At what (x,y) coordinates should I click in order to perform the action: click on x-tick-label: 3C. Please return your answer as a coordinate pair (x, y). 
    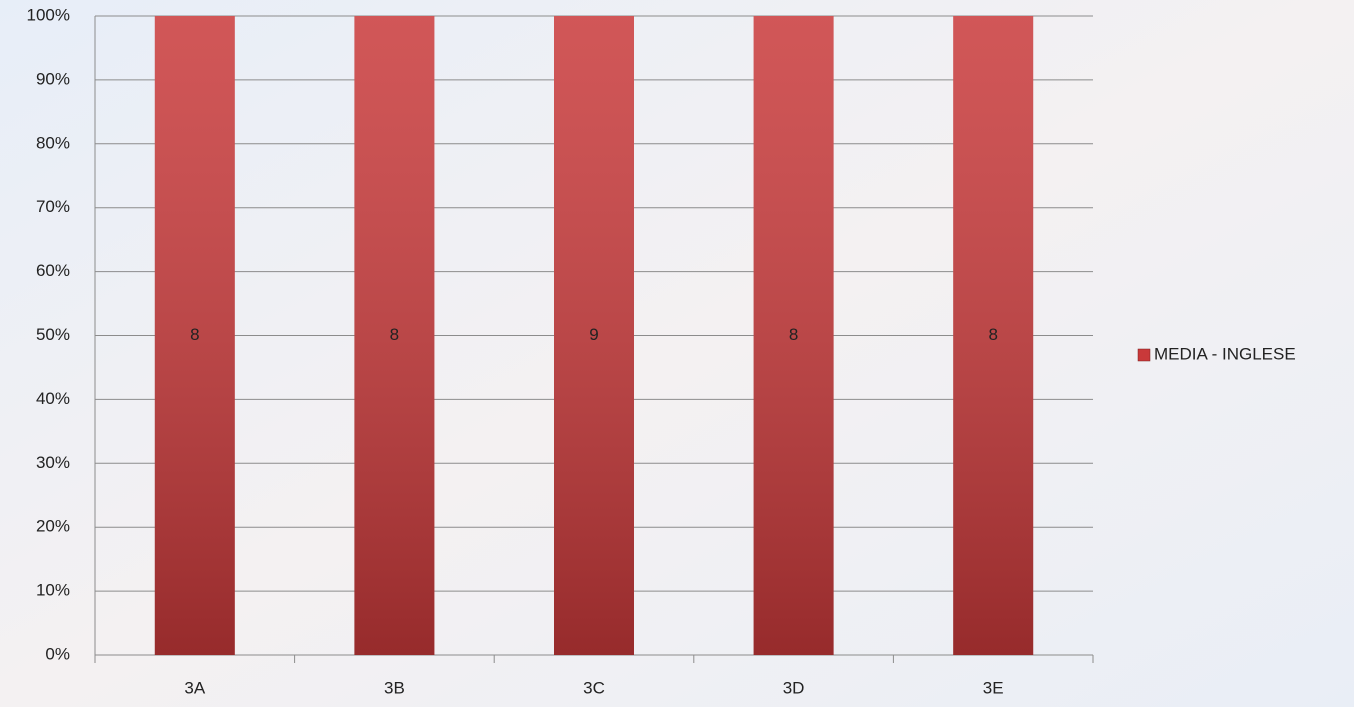
    Looking at the image, I should click on (594, 687).